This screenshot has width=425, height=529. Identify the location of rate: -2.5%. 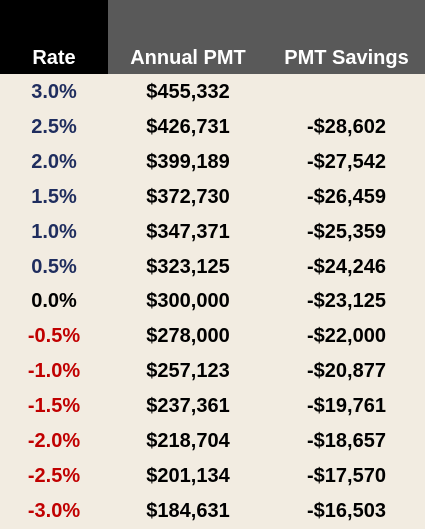
(54, 475).